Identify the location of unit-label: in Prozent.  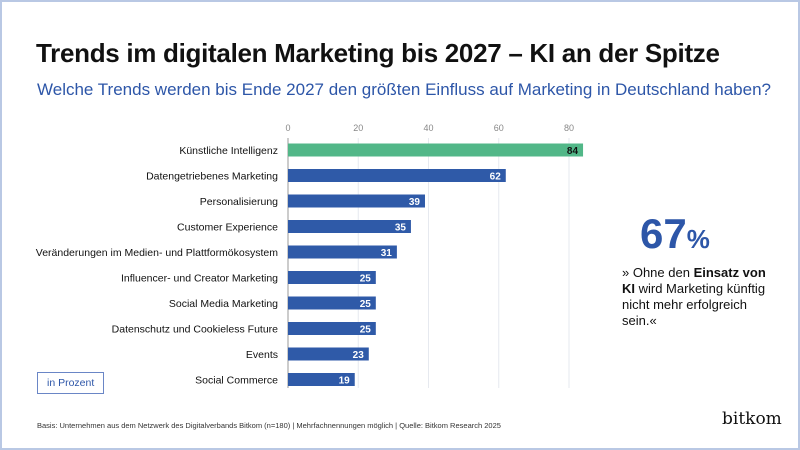
(71, 383).